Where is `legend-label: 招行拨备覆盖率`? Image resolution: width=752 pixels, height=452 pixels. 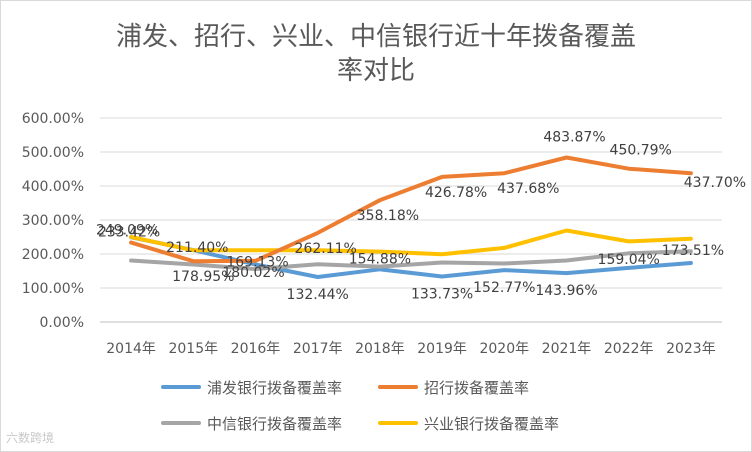
legend-label: 招行拨备覆盖率 is located at coordinates (476, 388).